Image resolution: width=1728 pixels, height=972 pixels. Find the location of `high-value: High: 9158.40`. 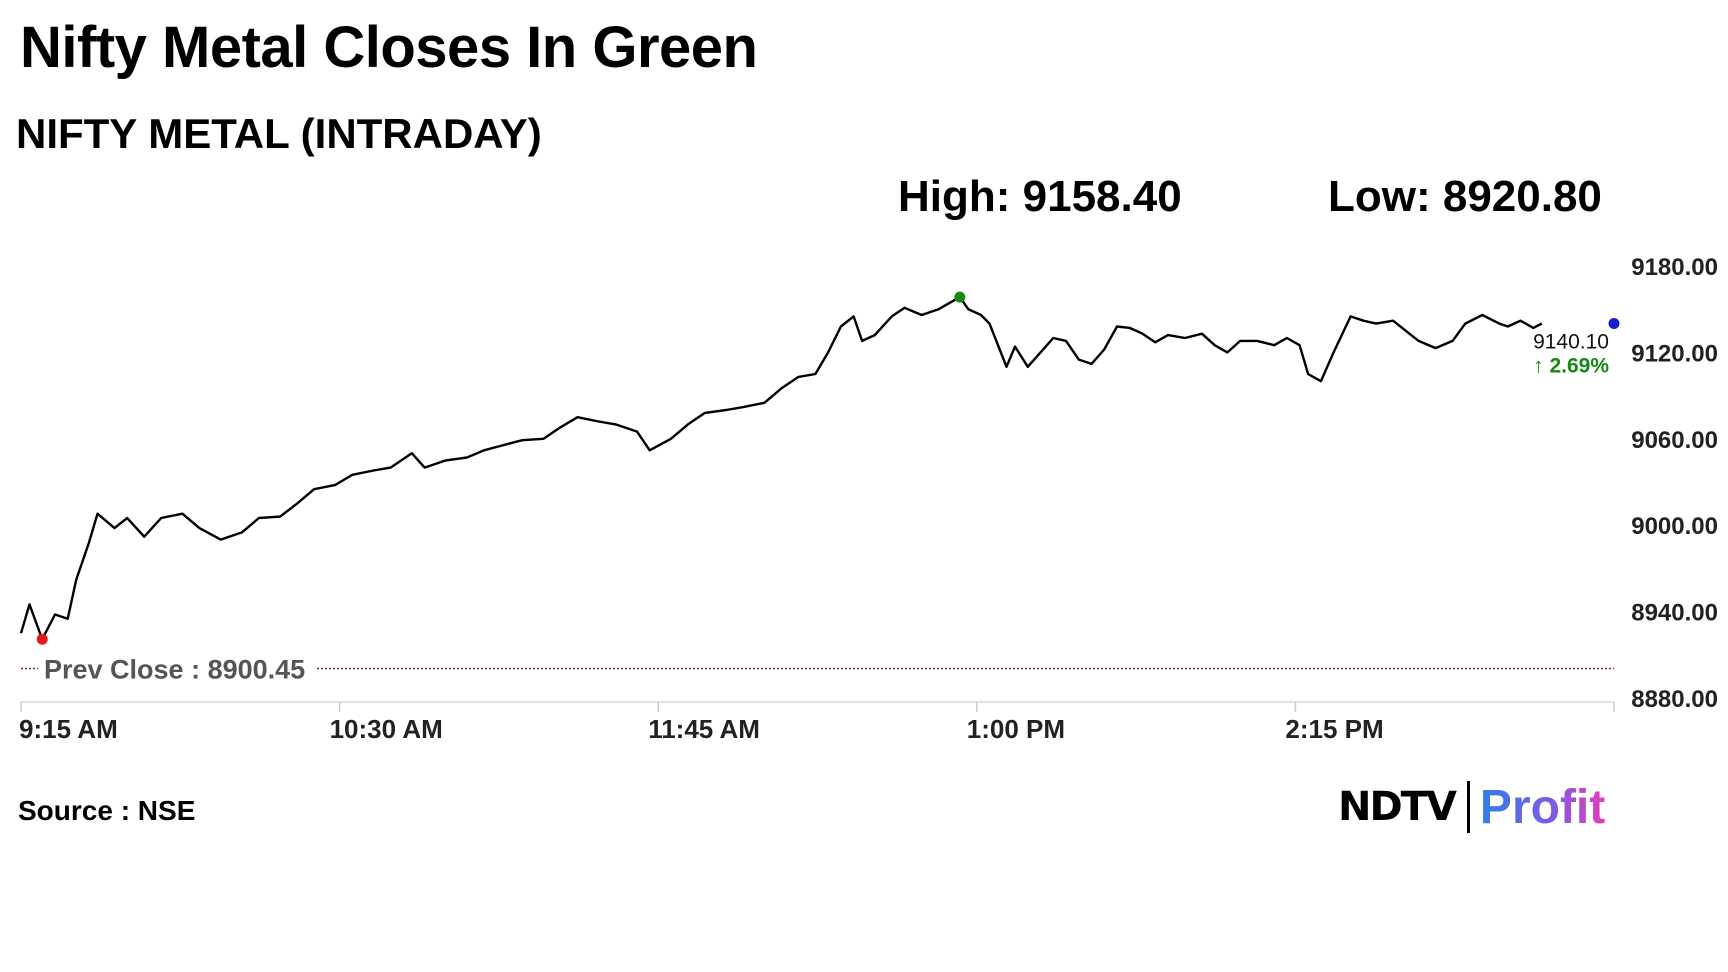

high-value: High: 9158.40 is located at coordinates (1040, 196).